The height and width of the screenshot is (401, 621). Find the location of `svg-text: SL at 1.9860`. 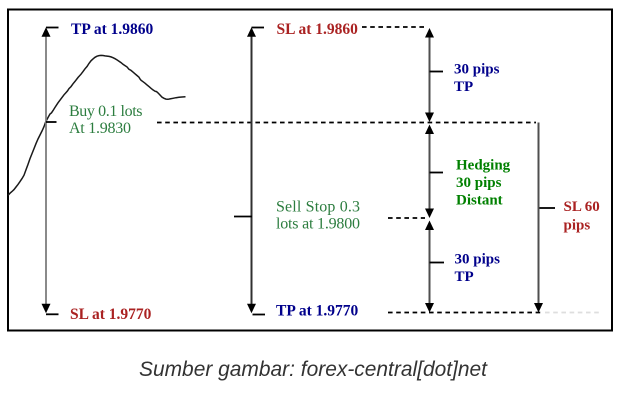

svg-text: SL at 1.9860 is located at coordinates (318, 29).